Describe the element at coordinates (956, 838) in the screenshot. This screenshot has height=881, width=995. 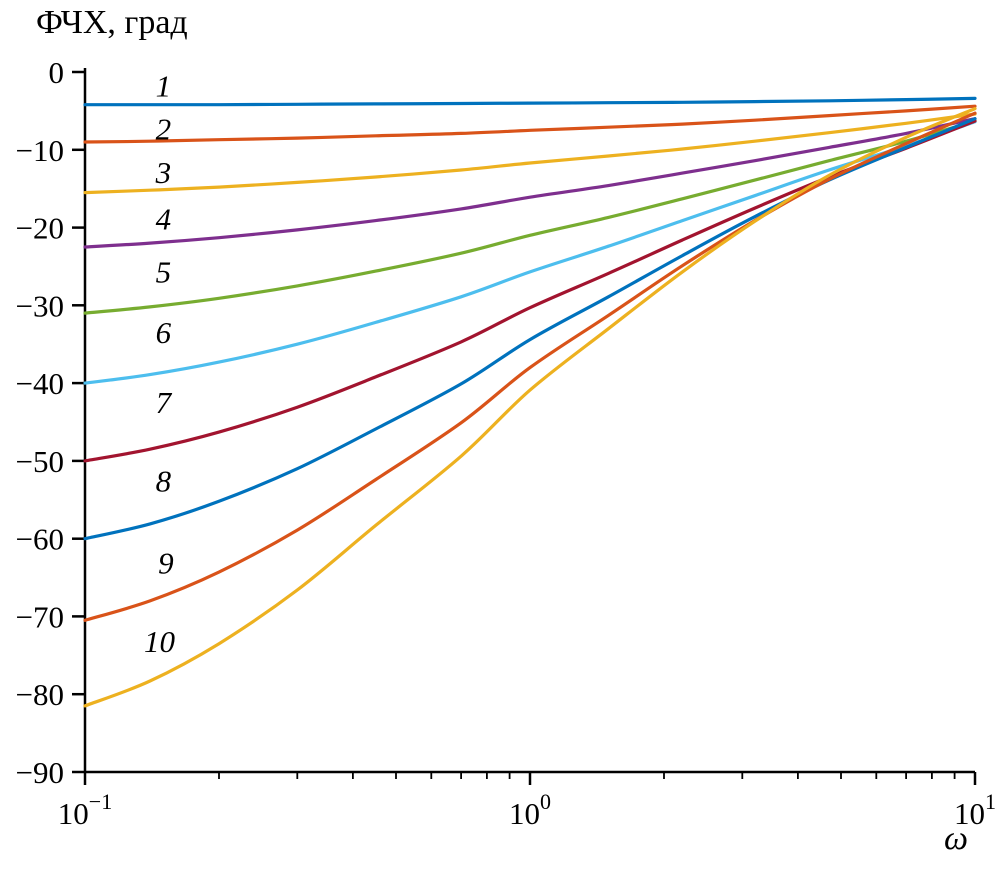
I see `x-axis-label: ω` at that location.